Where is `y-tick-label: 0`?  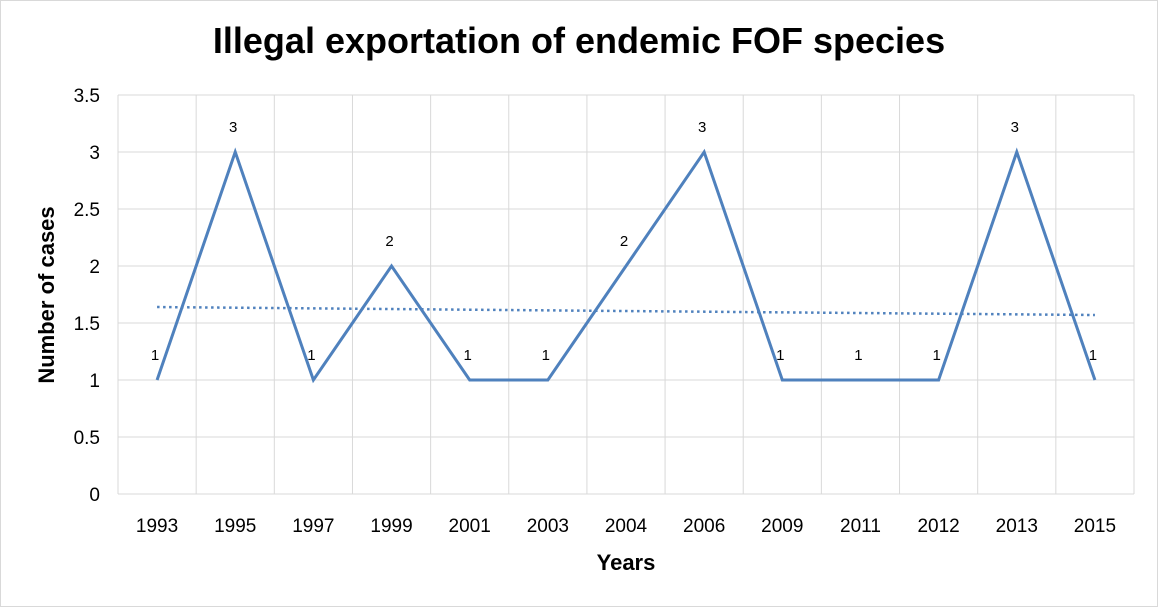
y-tick-label: 0 is located at coordinates (94, 495).